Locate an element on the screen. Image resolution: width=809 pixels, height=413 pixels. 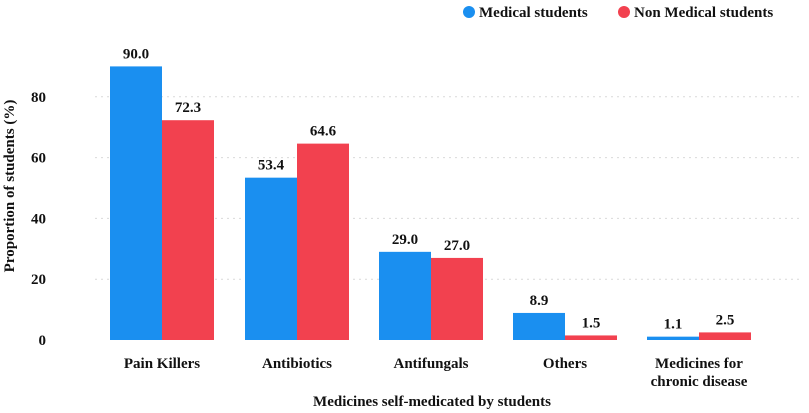
bar-value-label: 72.3 is located at coordinates (188, 108).